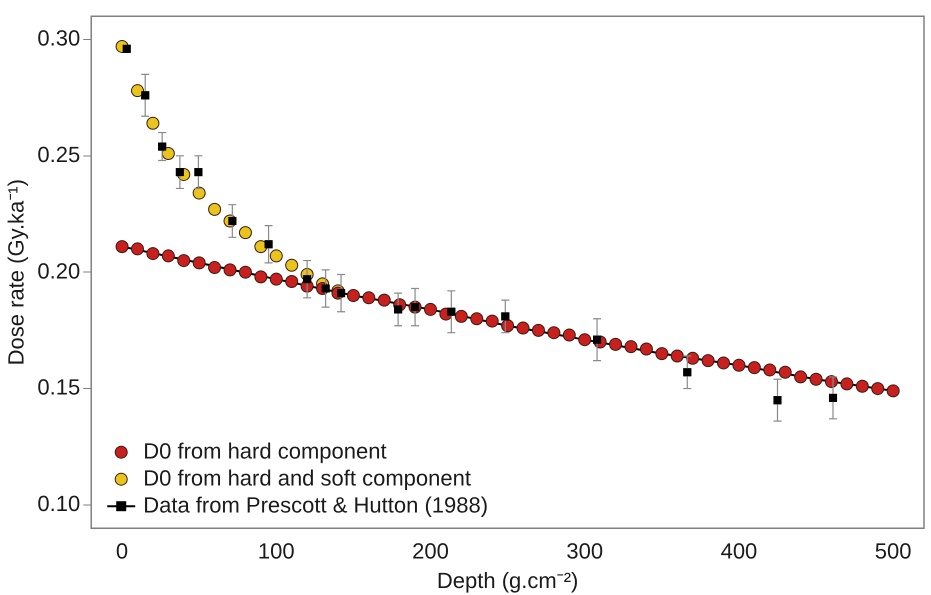  What do you see at coordinates (739, 551) in the screenshot?
I see `x-tick-label: 400` at bounding box center [739, 551].